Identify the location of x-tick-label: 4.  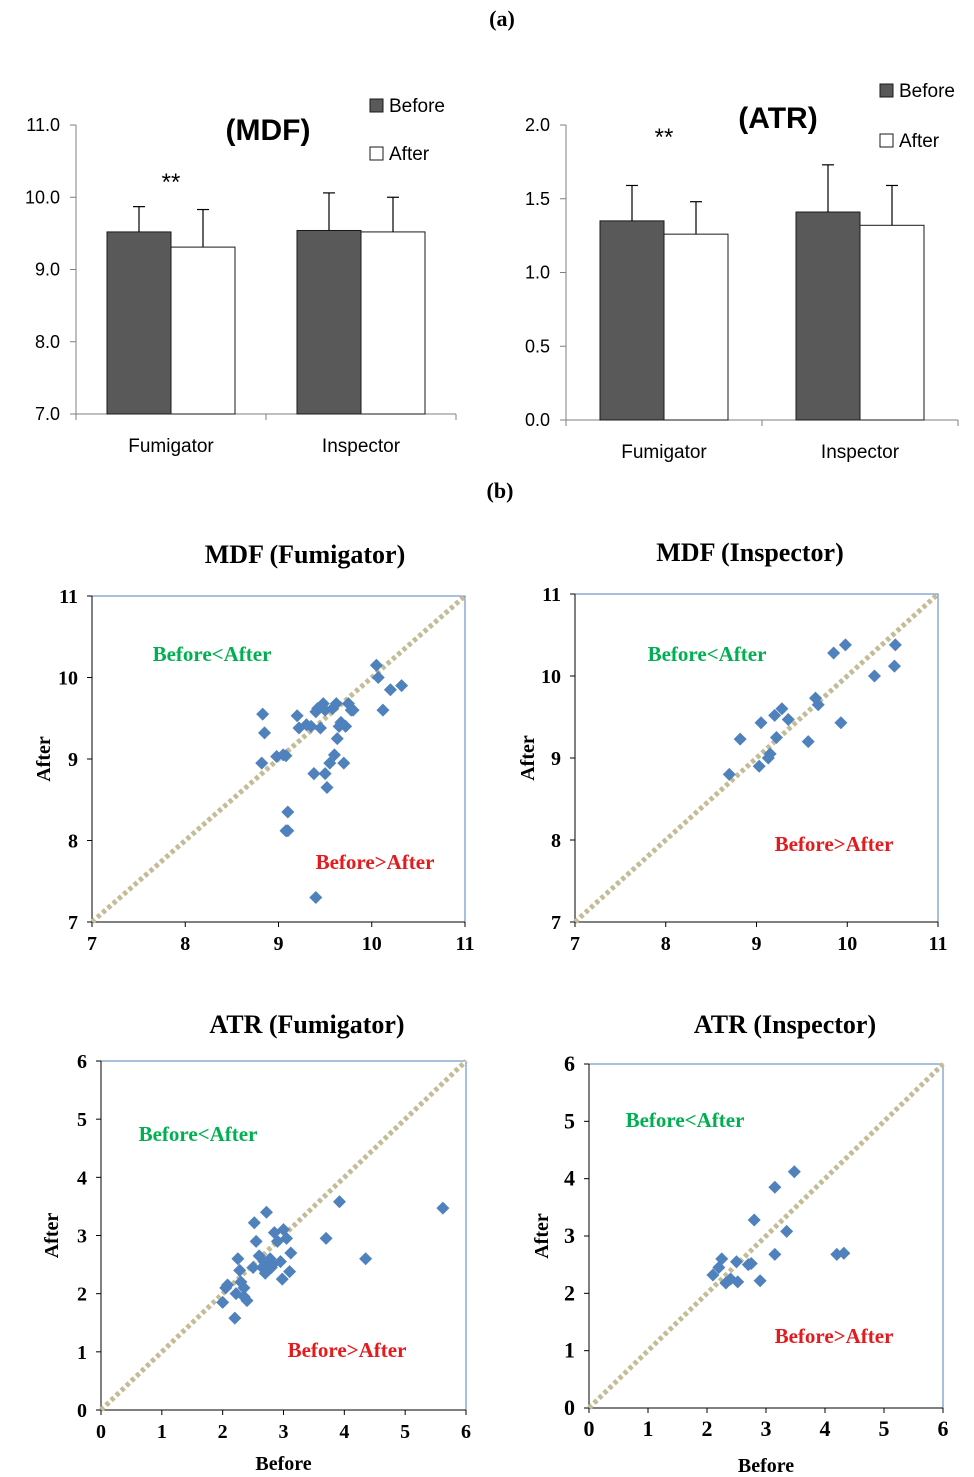
(825, 1428).